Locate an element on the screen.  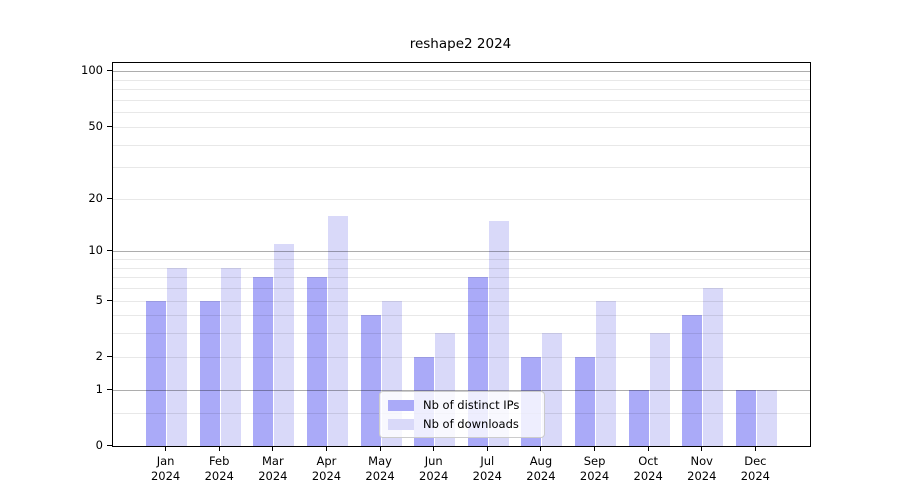
legend-item-downloads: Nb of downloads is located at coordinates (462, 424).